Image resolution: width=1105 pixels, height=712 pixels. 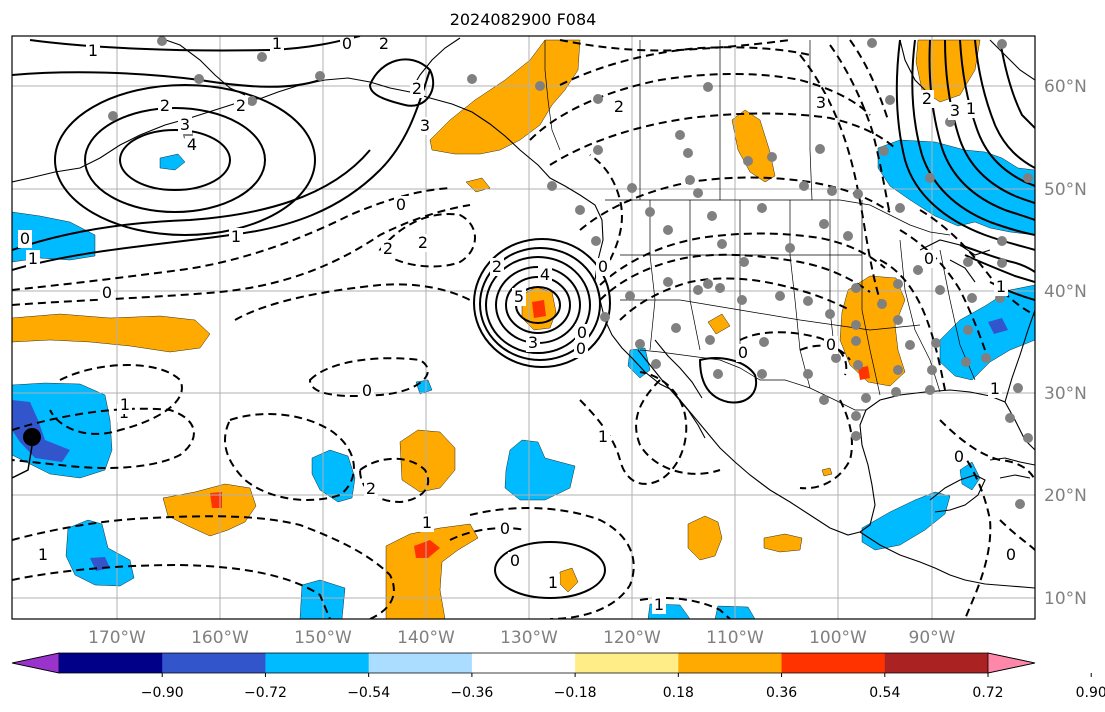 What do you see at coordinates (838, 638) in the screenshot?
I see `lon-label-100w: 100°W` at bounding box center [838, 638].